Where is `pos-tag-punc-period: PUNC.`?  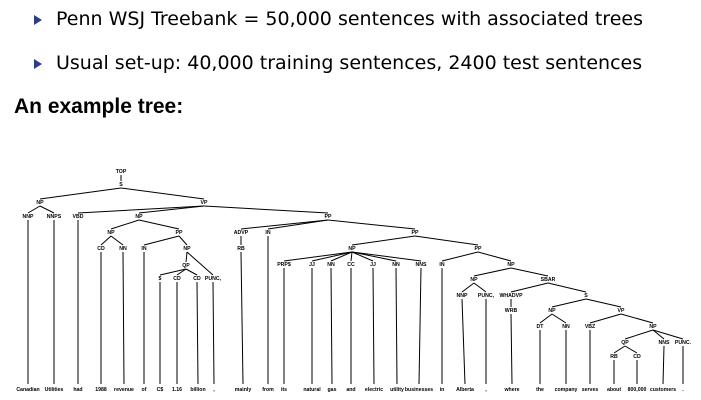 pos-tag-punc-period: PUNC. is located at coordinates (683, 343).